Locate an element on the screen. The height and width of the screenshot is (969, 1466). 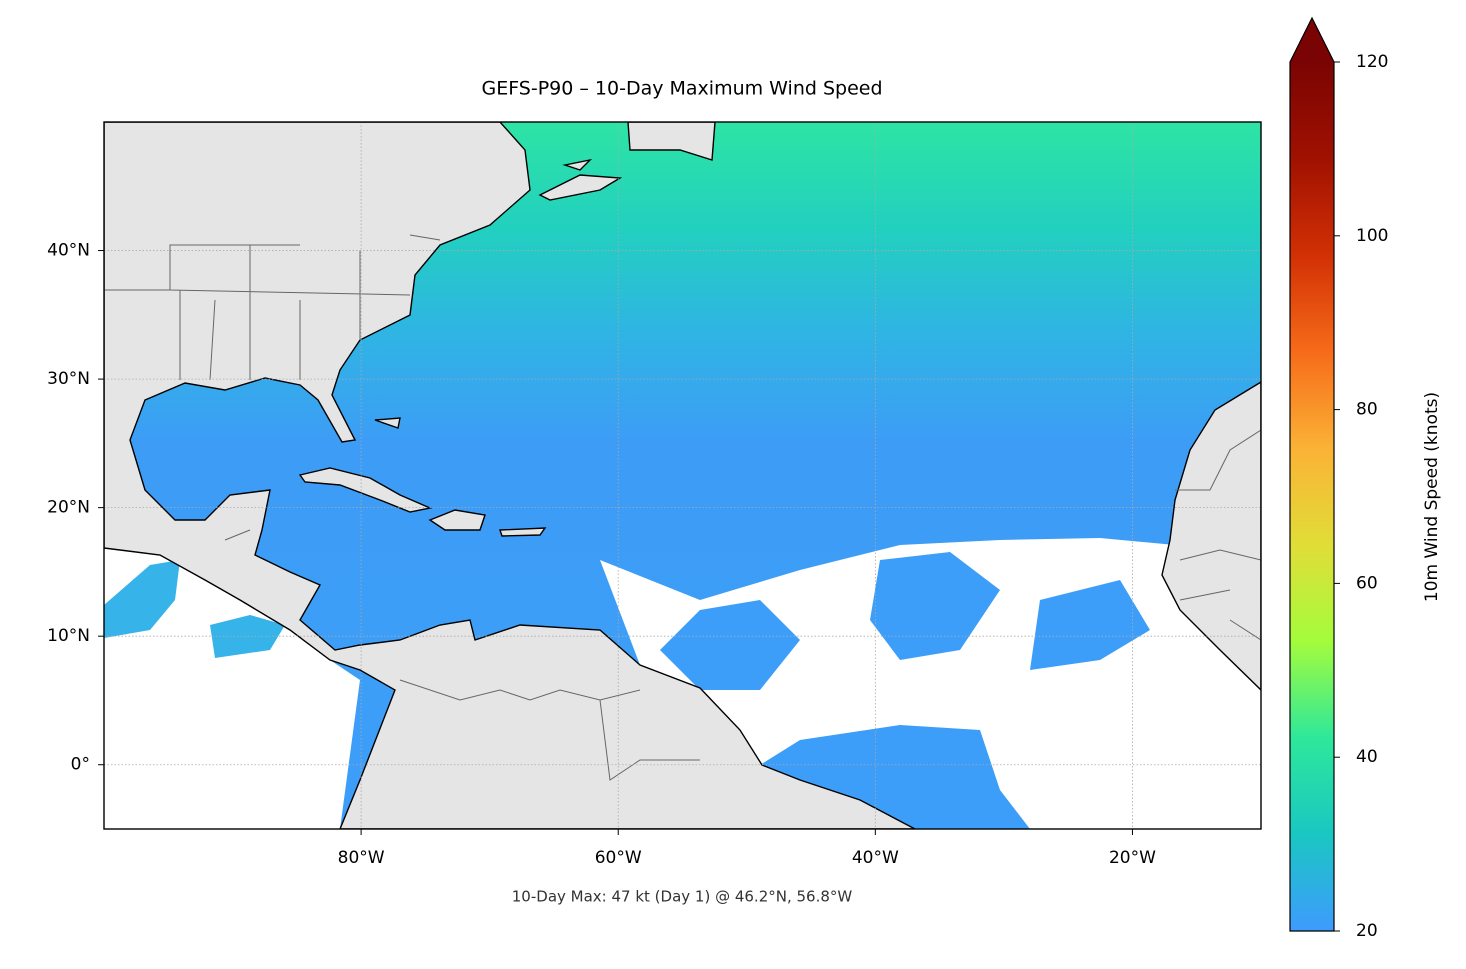
colorbar-tick-label: 100 is located at coordinates (1372, 236).